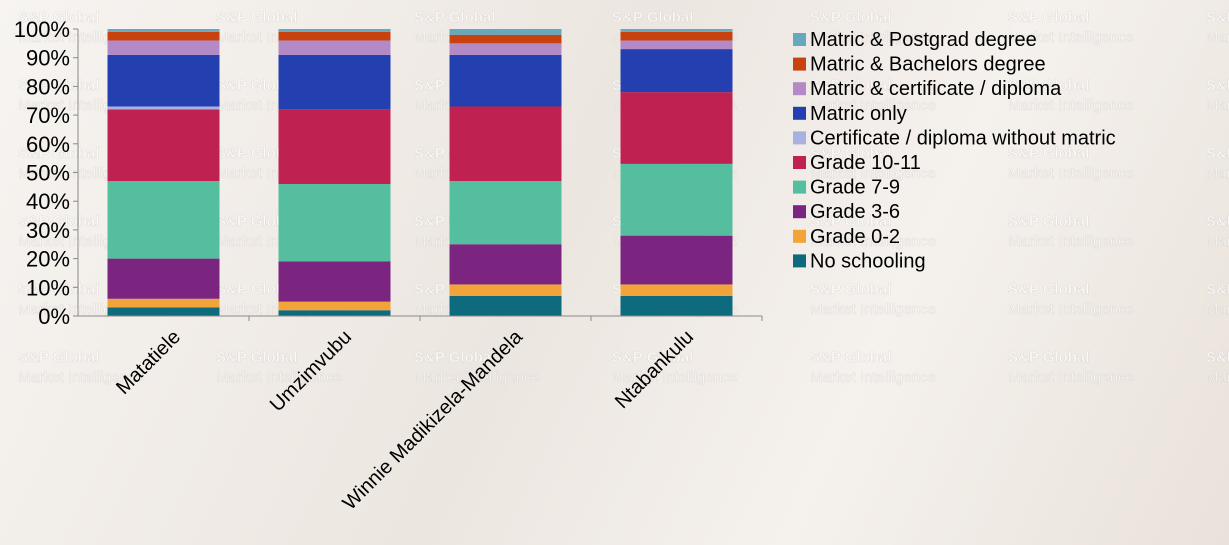  Describe the element at coordinates (936, 89) in the screenshot. I see `legend-label: Matric & certificate / diploma` at that location.